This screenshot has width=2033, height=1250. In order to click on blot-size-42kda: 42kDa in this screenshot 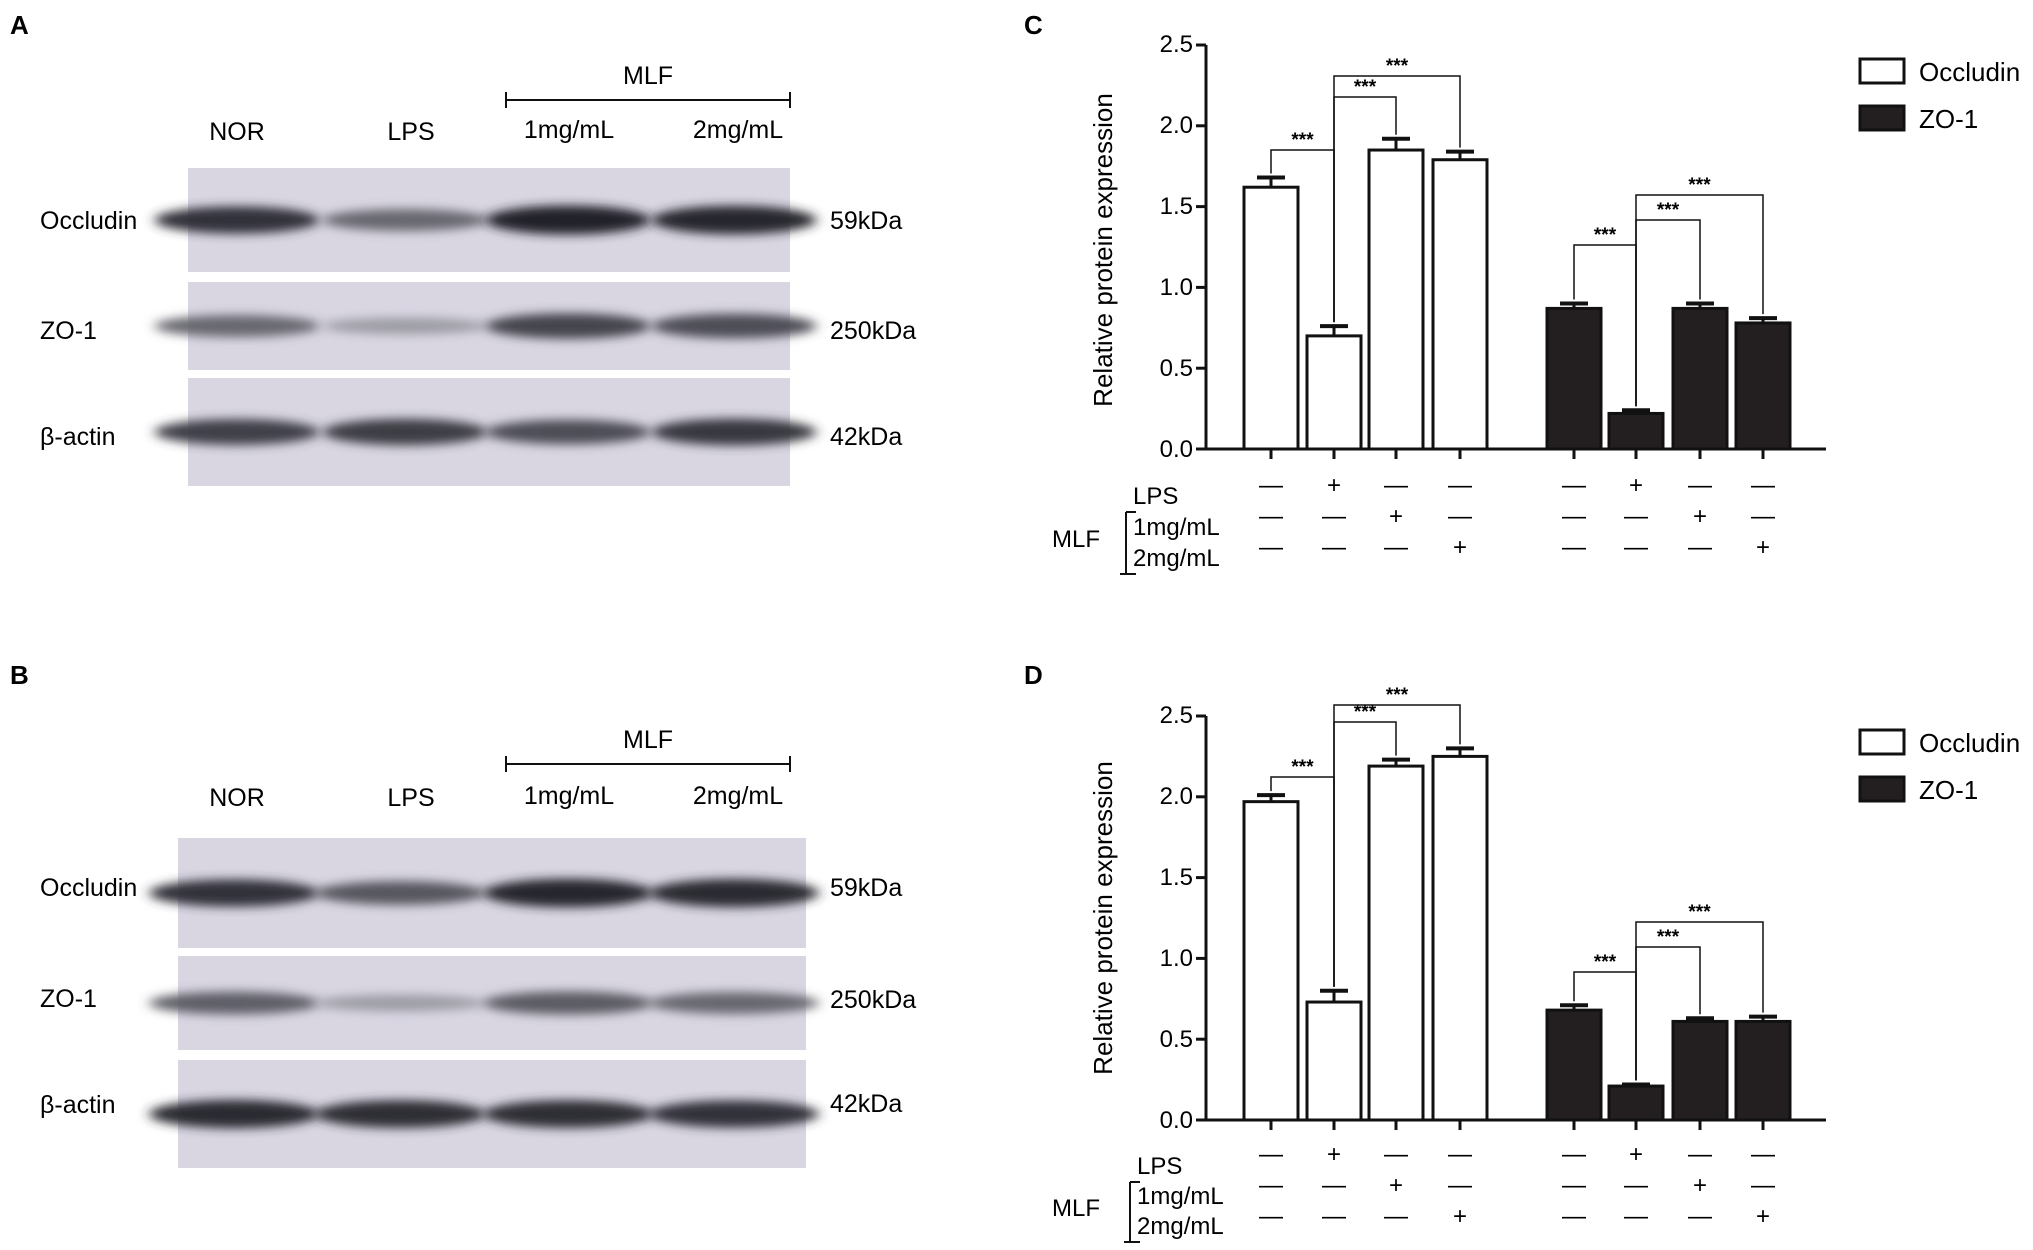, I will do `click(866, 1104)`.